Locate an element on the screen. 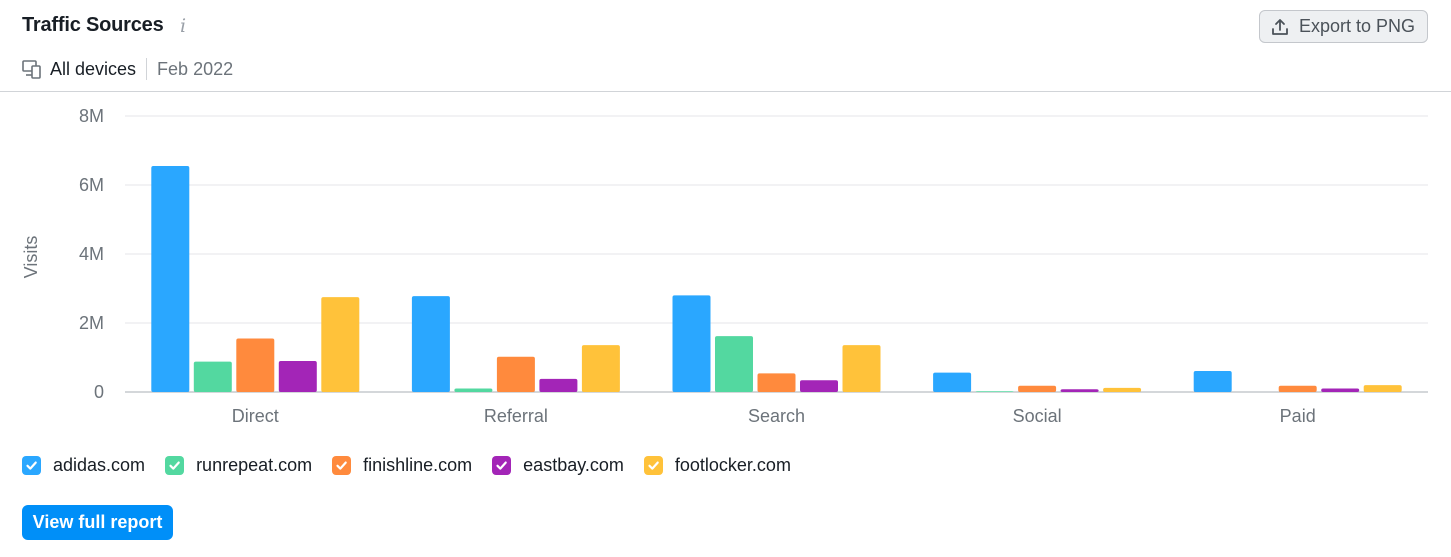  header-divider is located at coordinates (725, 91).